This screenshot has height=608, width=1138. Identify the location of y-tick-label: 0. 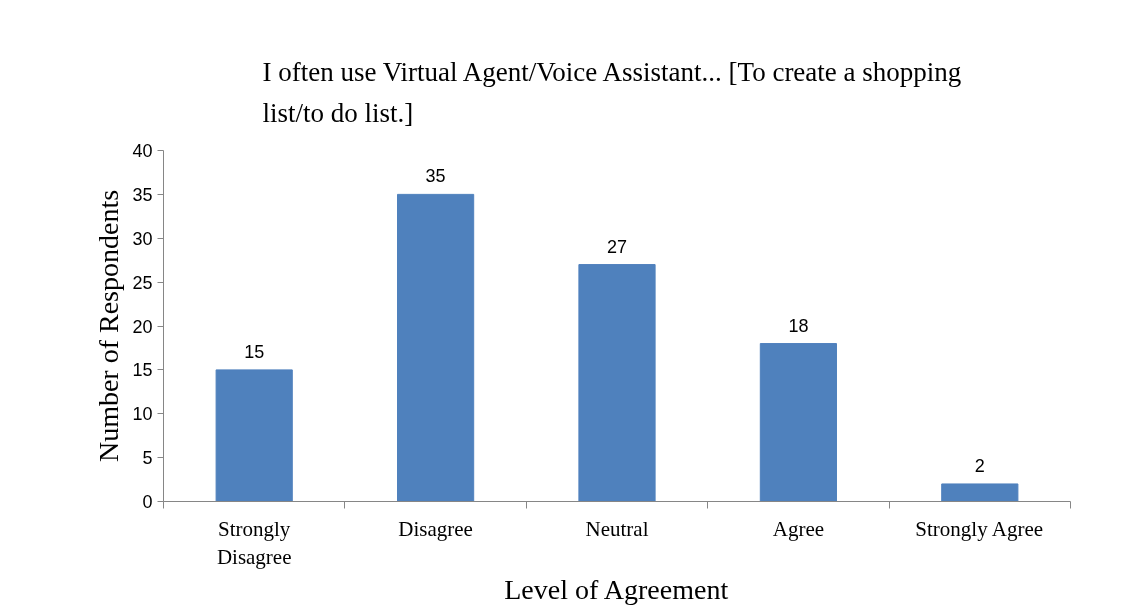
(147, 502).